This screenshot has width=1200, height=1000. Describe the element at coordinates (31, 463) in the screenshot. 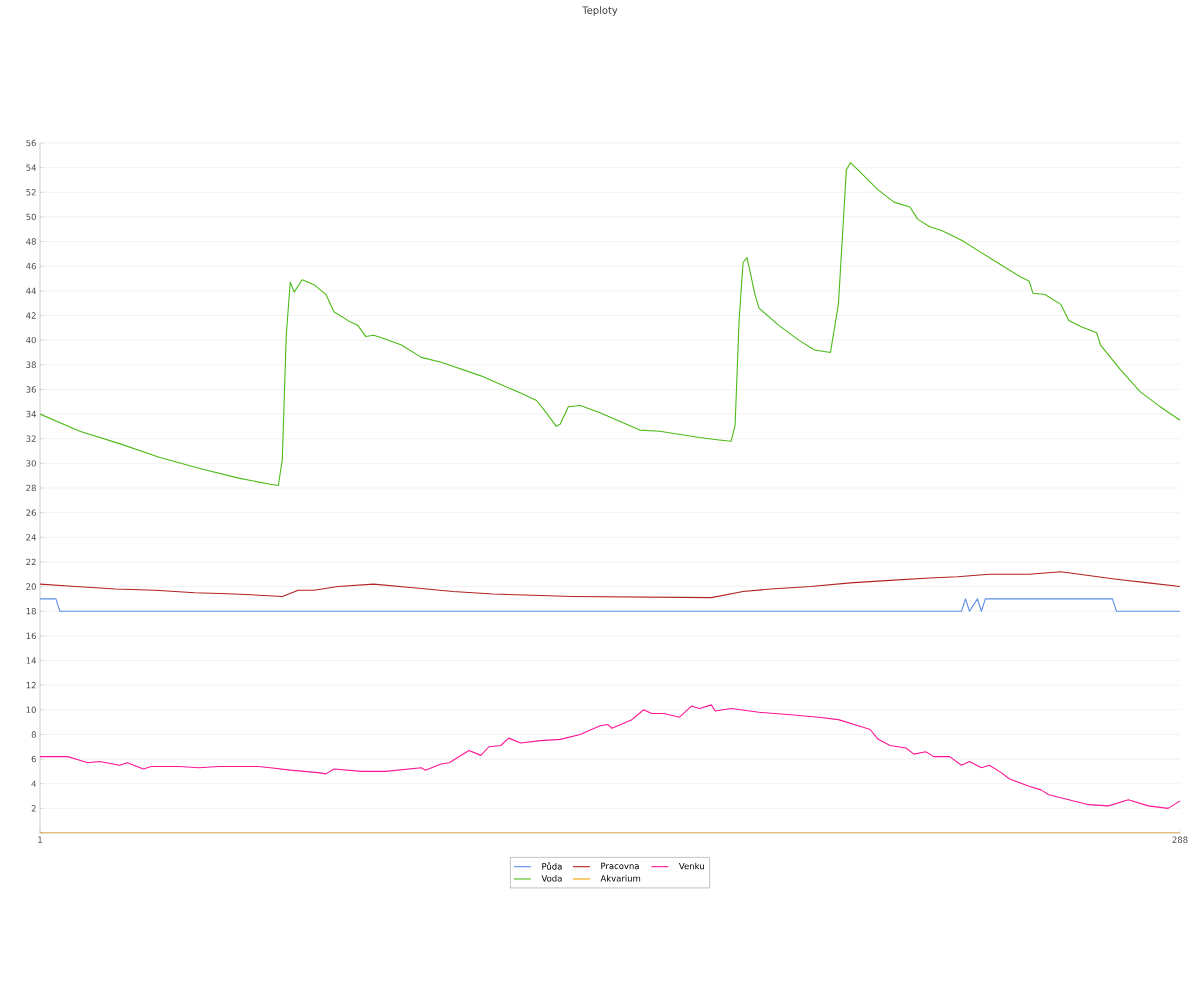

I see `y-tick-label: 30` at that location.